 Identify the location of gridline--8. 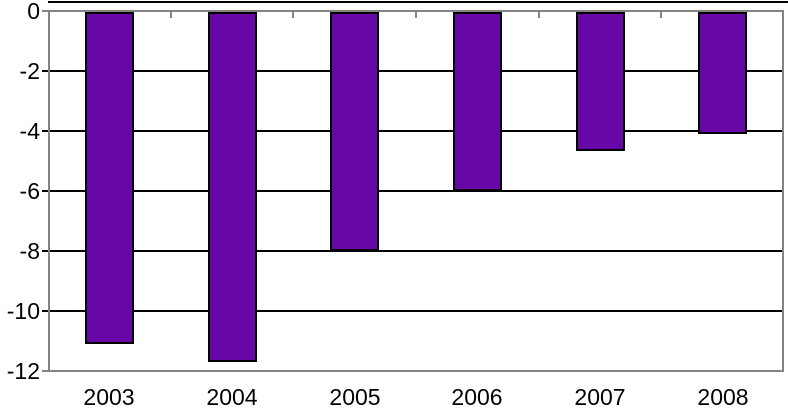
(413, 251).